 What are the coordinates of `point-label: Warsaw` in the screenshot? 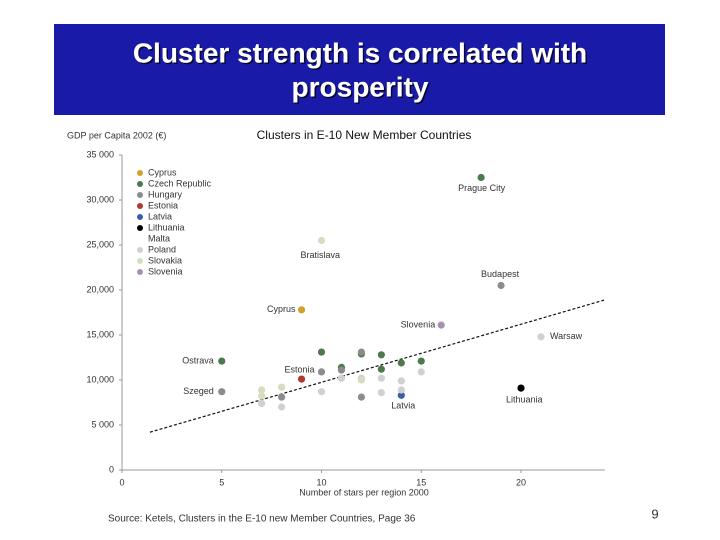 It's located at (566, 336).